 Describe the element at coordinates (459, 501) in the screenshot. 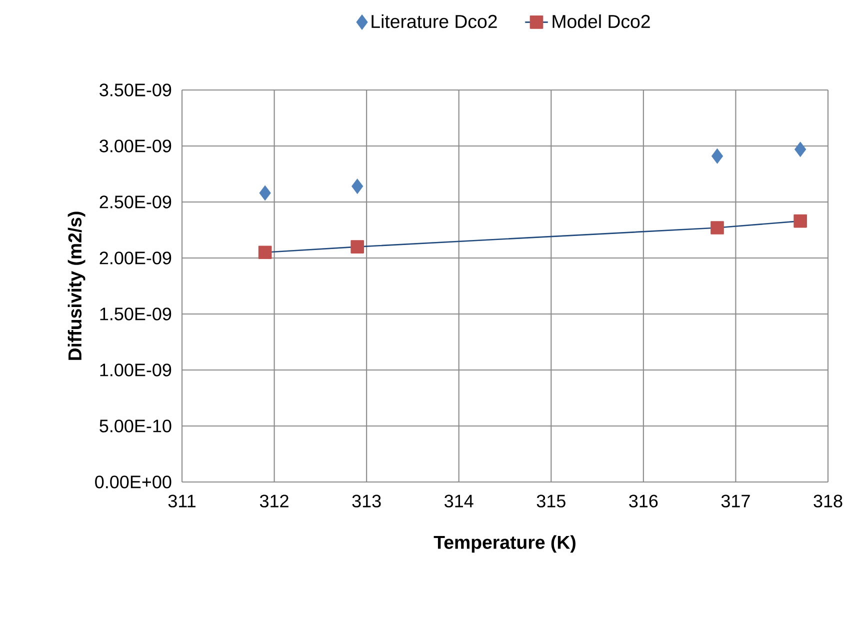

I see `x-tick-label: 314` at that location.